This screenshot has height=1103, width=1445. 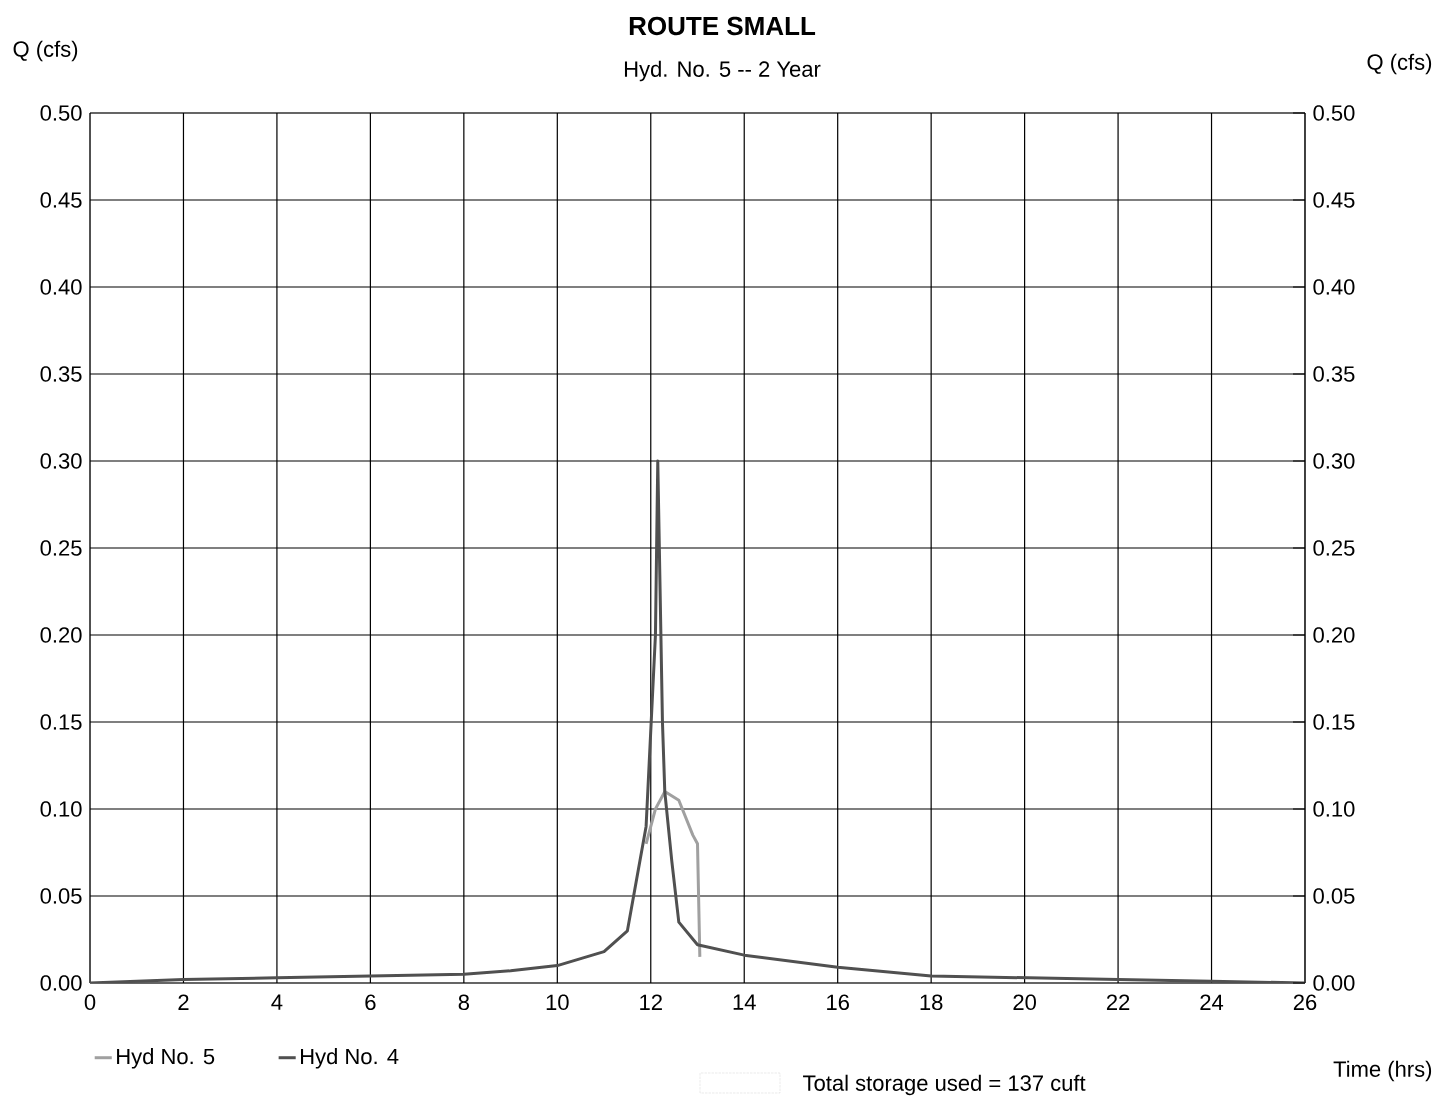 What do you see at coordinates (1334, 461) in the screenshot?
I see `y2-tick-label: 0.30` at bounding box center [1334, 461].